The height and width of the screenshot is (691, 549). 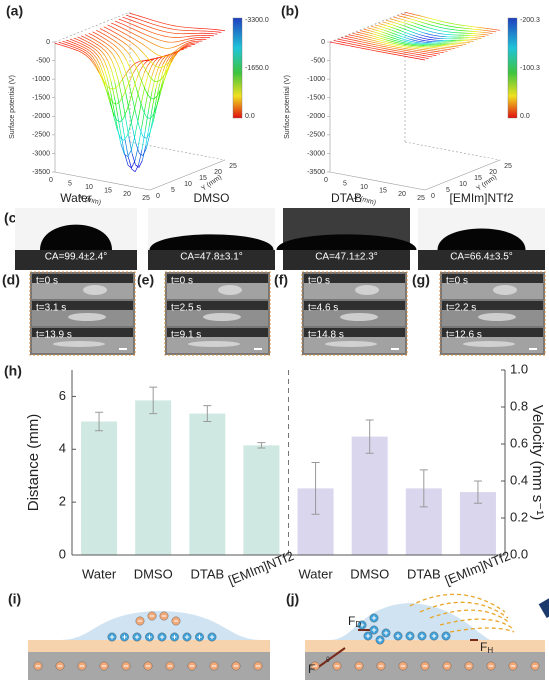 I want to click on colorbar, so click(x=237, y=68).